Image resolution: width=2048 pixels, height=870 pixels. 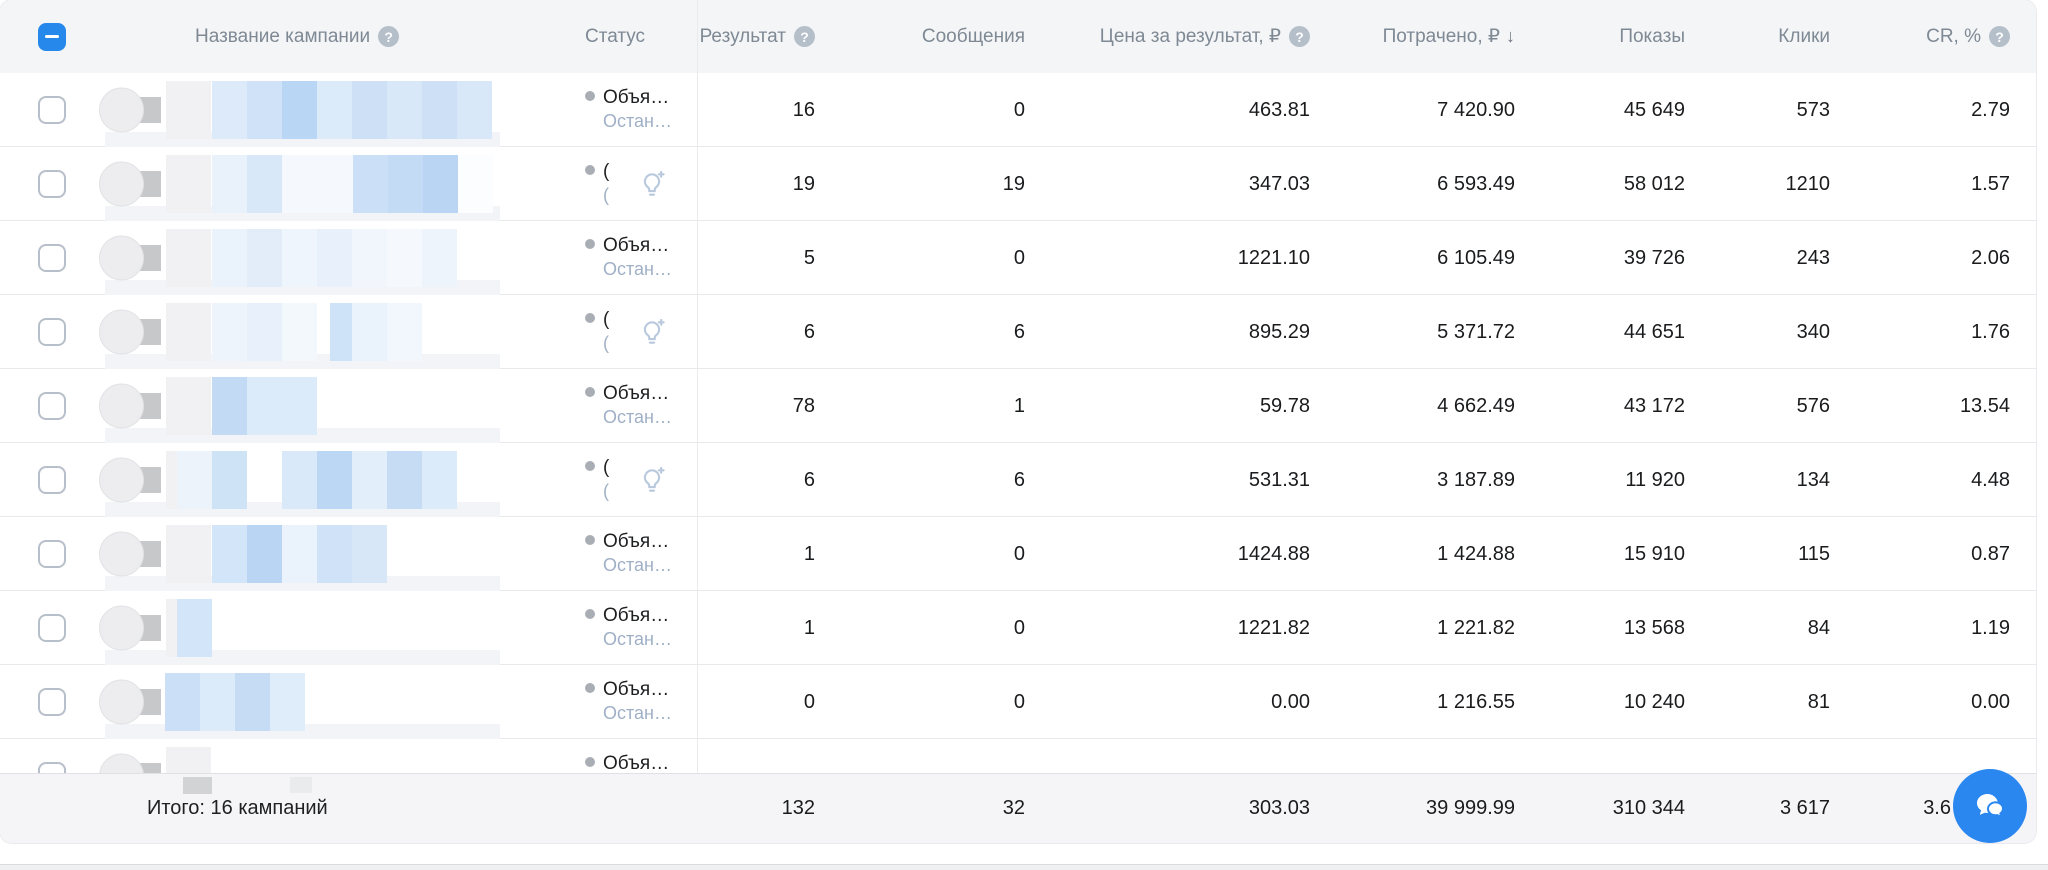 I want to click on column-header-cost-per-result: Цена за результат, ₽ ?, so click(x=1167, y=36).